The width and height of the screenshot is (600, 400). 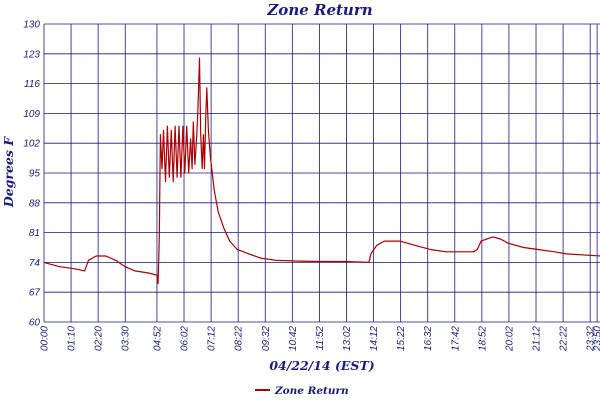 I want to click on y-tick-label: 88, so click(x=35, y=203).